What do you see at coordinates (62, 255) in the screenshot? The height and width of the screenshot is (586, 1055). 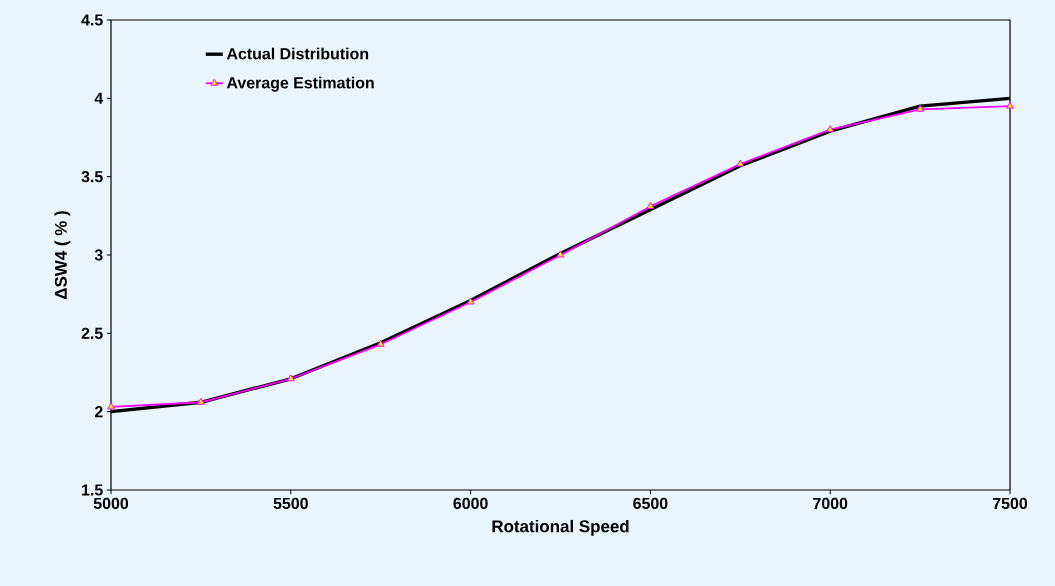 I see `y-axis-title: ΔSW4 ( % )` at bounding box center [62, 255].